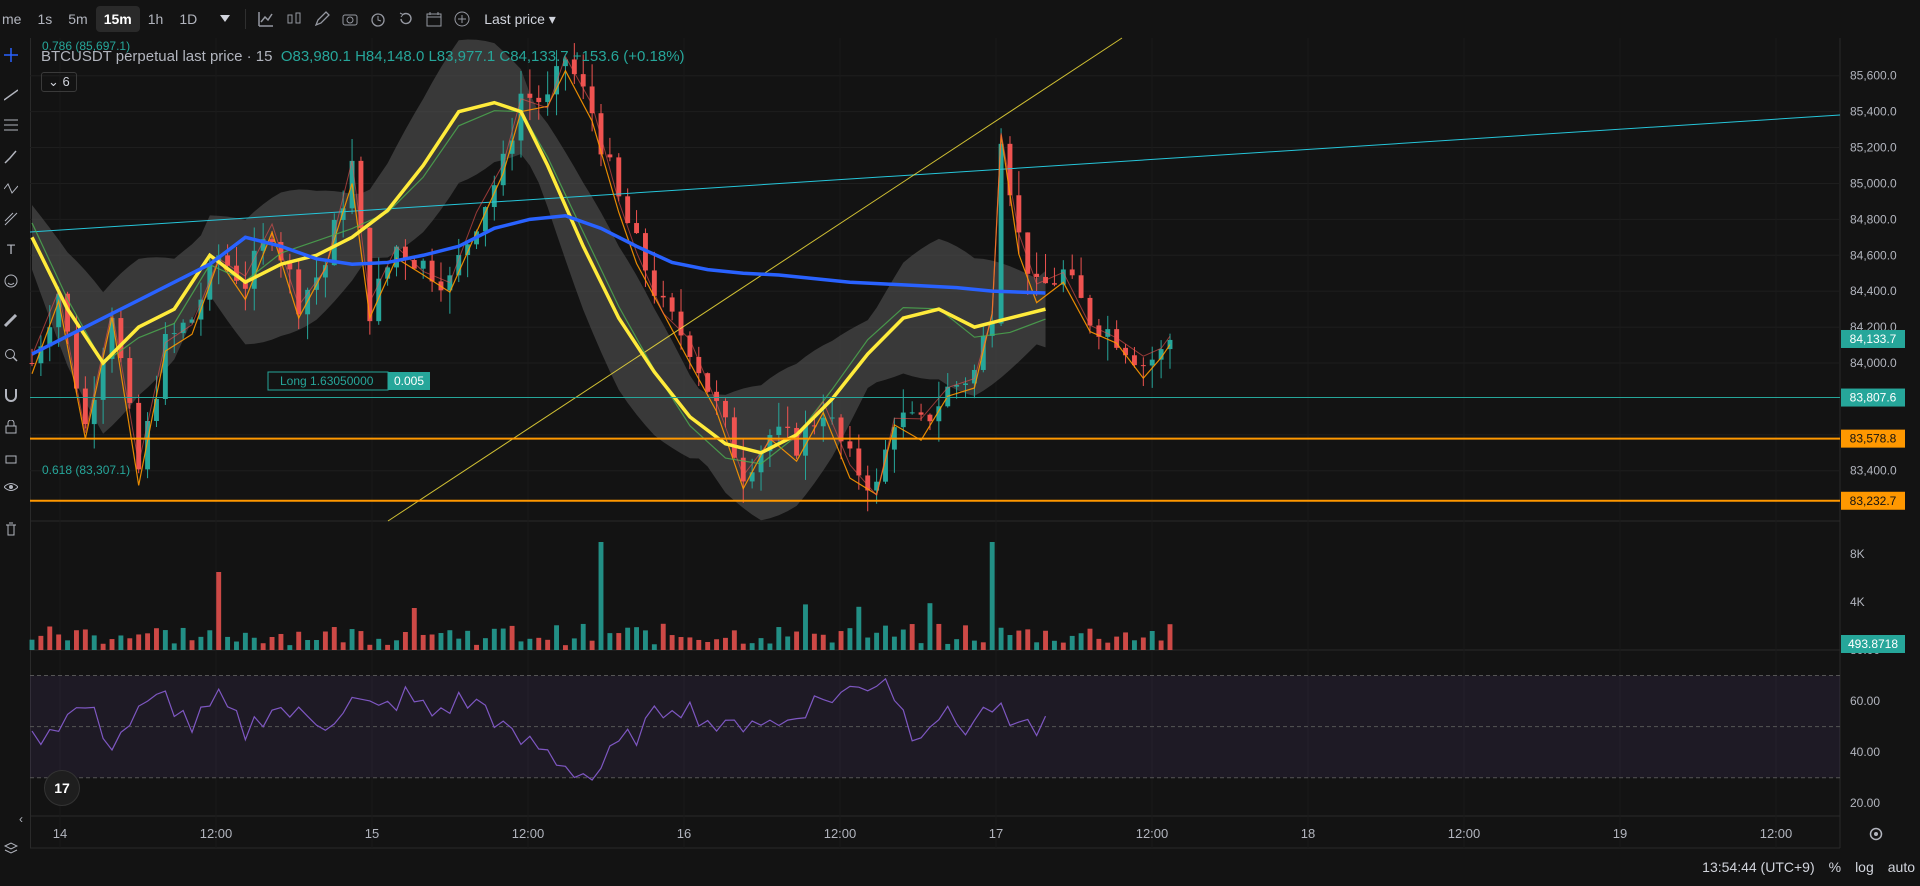 This screenshot has height=886, width=1920. I want to click on text-icon: T, so click(11, 249).